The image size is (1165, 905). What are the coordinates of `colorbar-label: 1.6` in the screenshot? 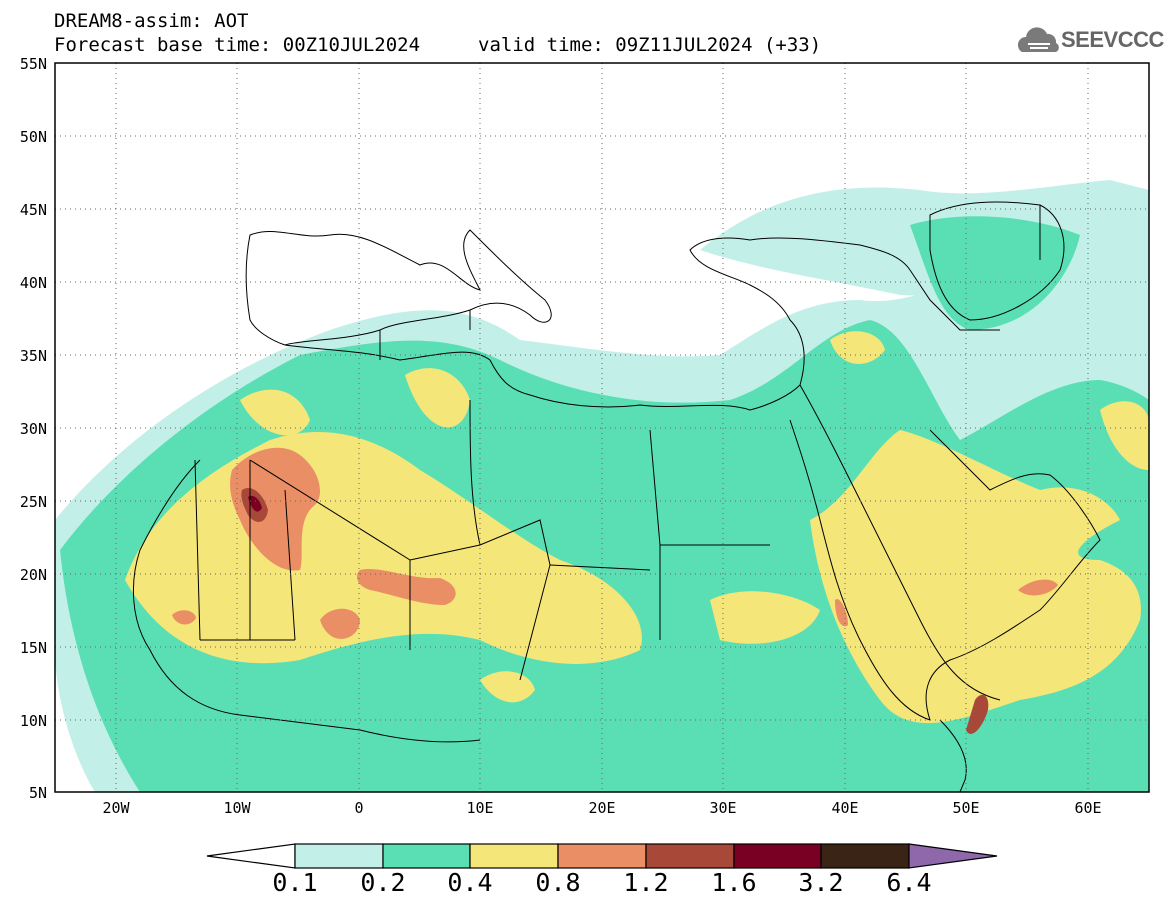 It's located at (734, 882).